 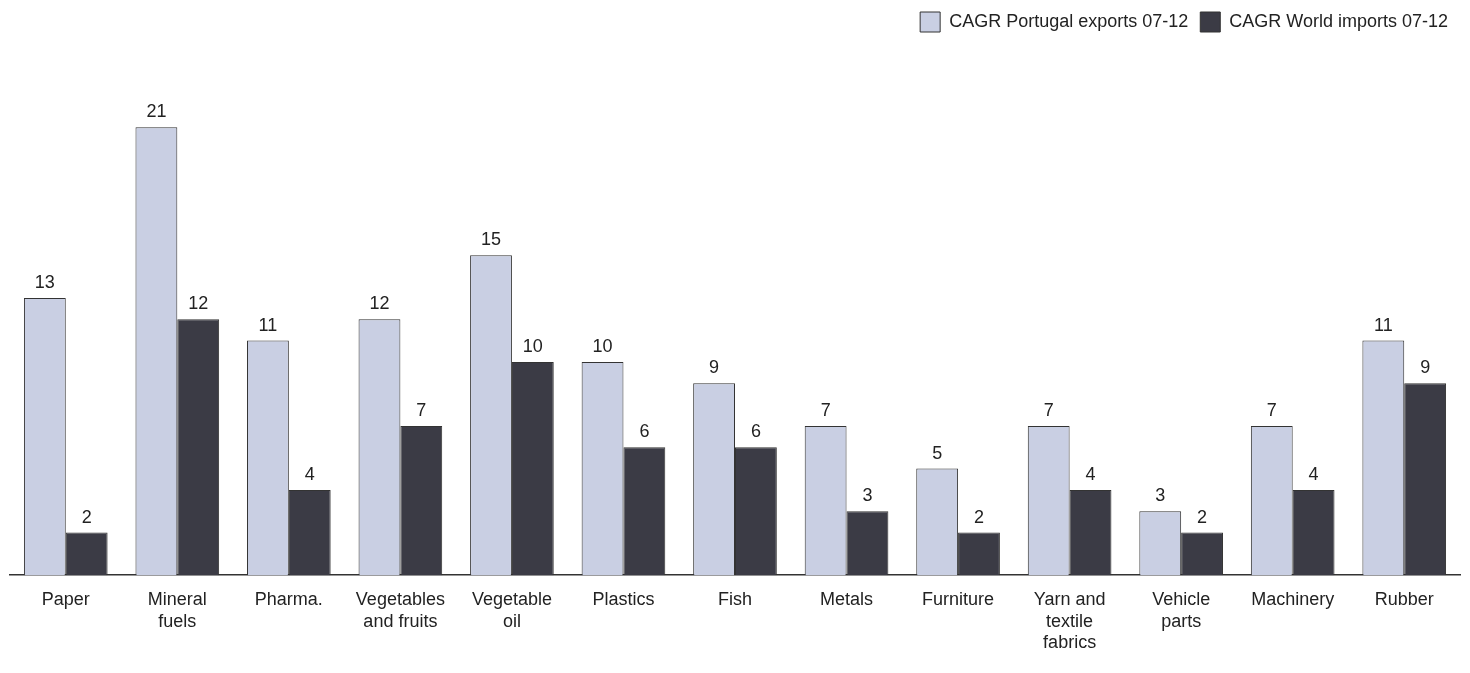 I want to click on x-tick-label: Metals, so click(x=847, y=598).